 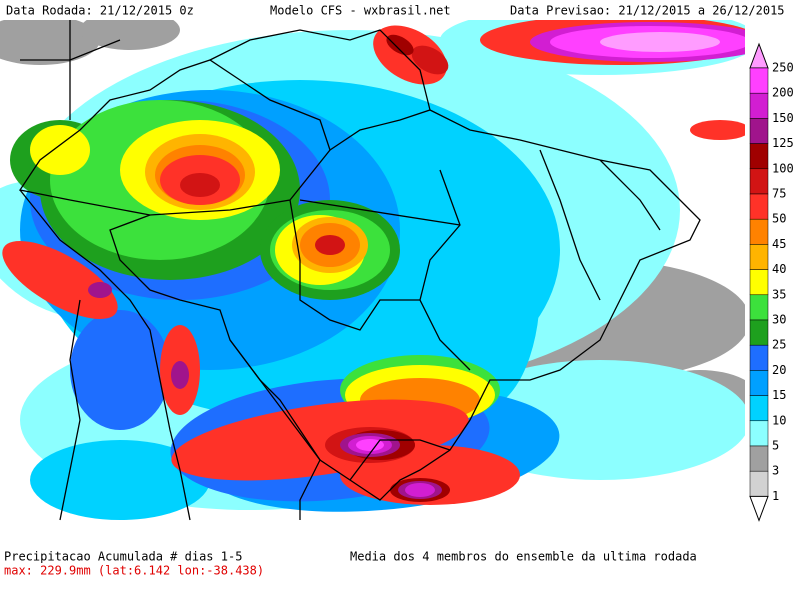 I want to click on model-name: Modelo CFS - wxbrasil.net, so click(x=360, y=11).